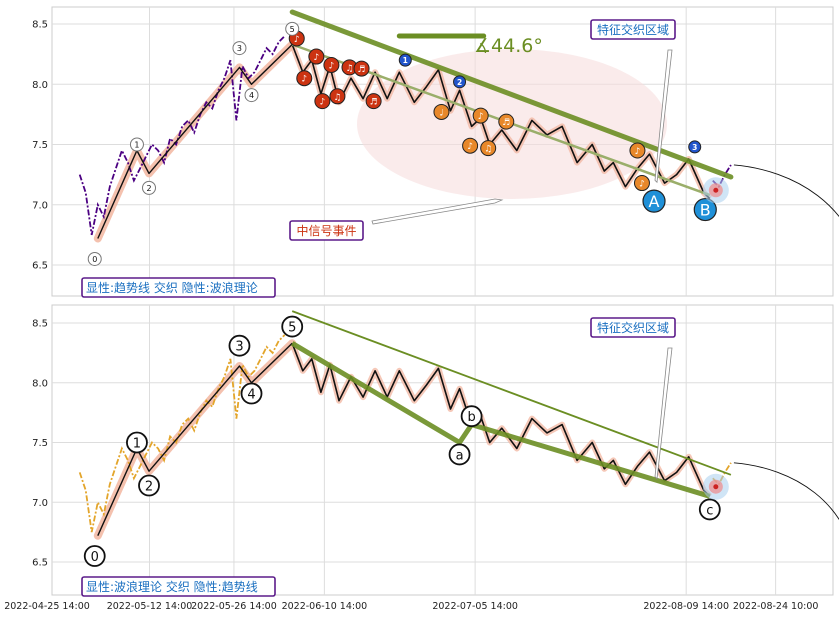 This screenshot has height=621, width=839. Describe the element at coordinates (437, 211) in the screenshot. I see `signal-pointer` at that location.